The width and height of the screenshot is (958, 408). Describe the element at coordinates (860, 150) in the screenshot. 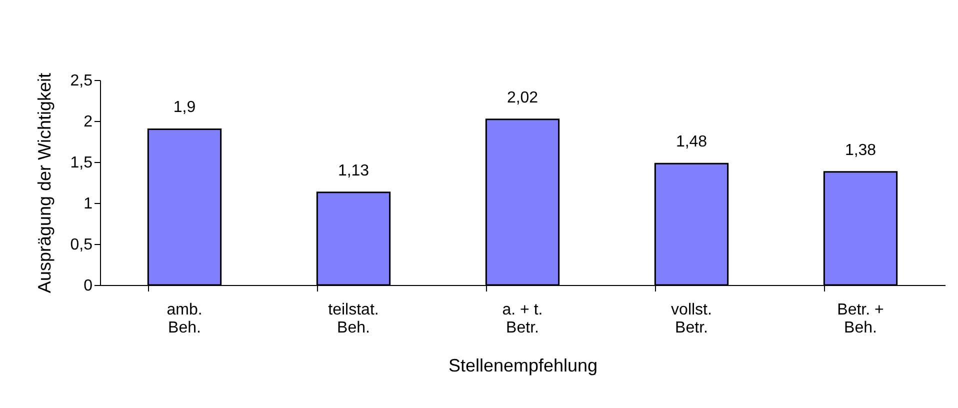

I see `data-label: 1,38` at that location.